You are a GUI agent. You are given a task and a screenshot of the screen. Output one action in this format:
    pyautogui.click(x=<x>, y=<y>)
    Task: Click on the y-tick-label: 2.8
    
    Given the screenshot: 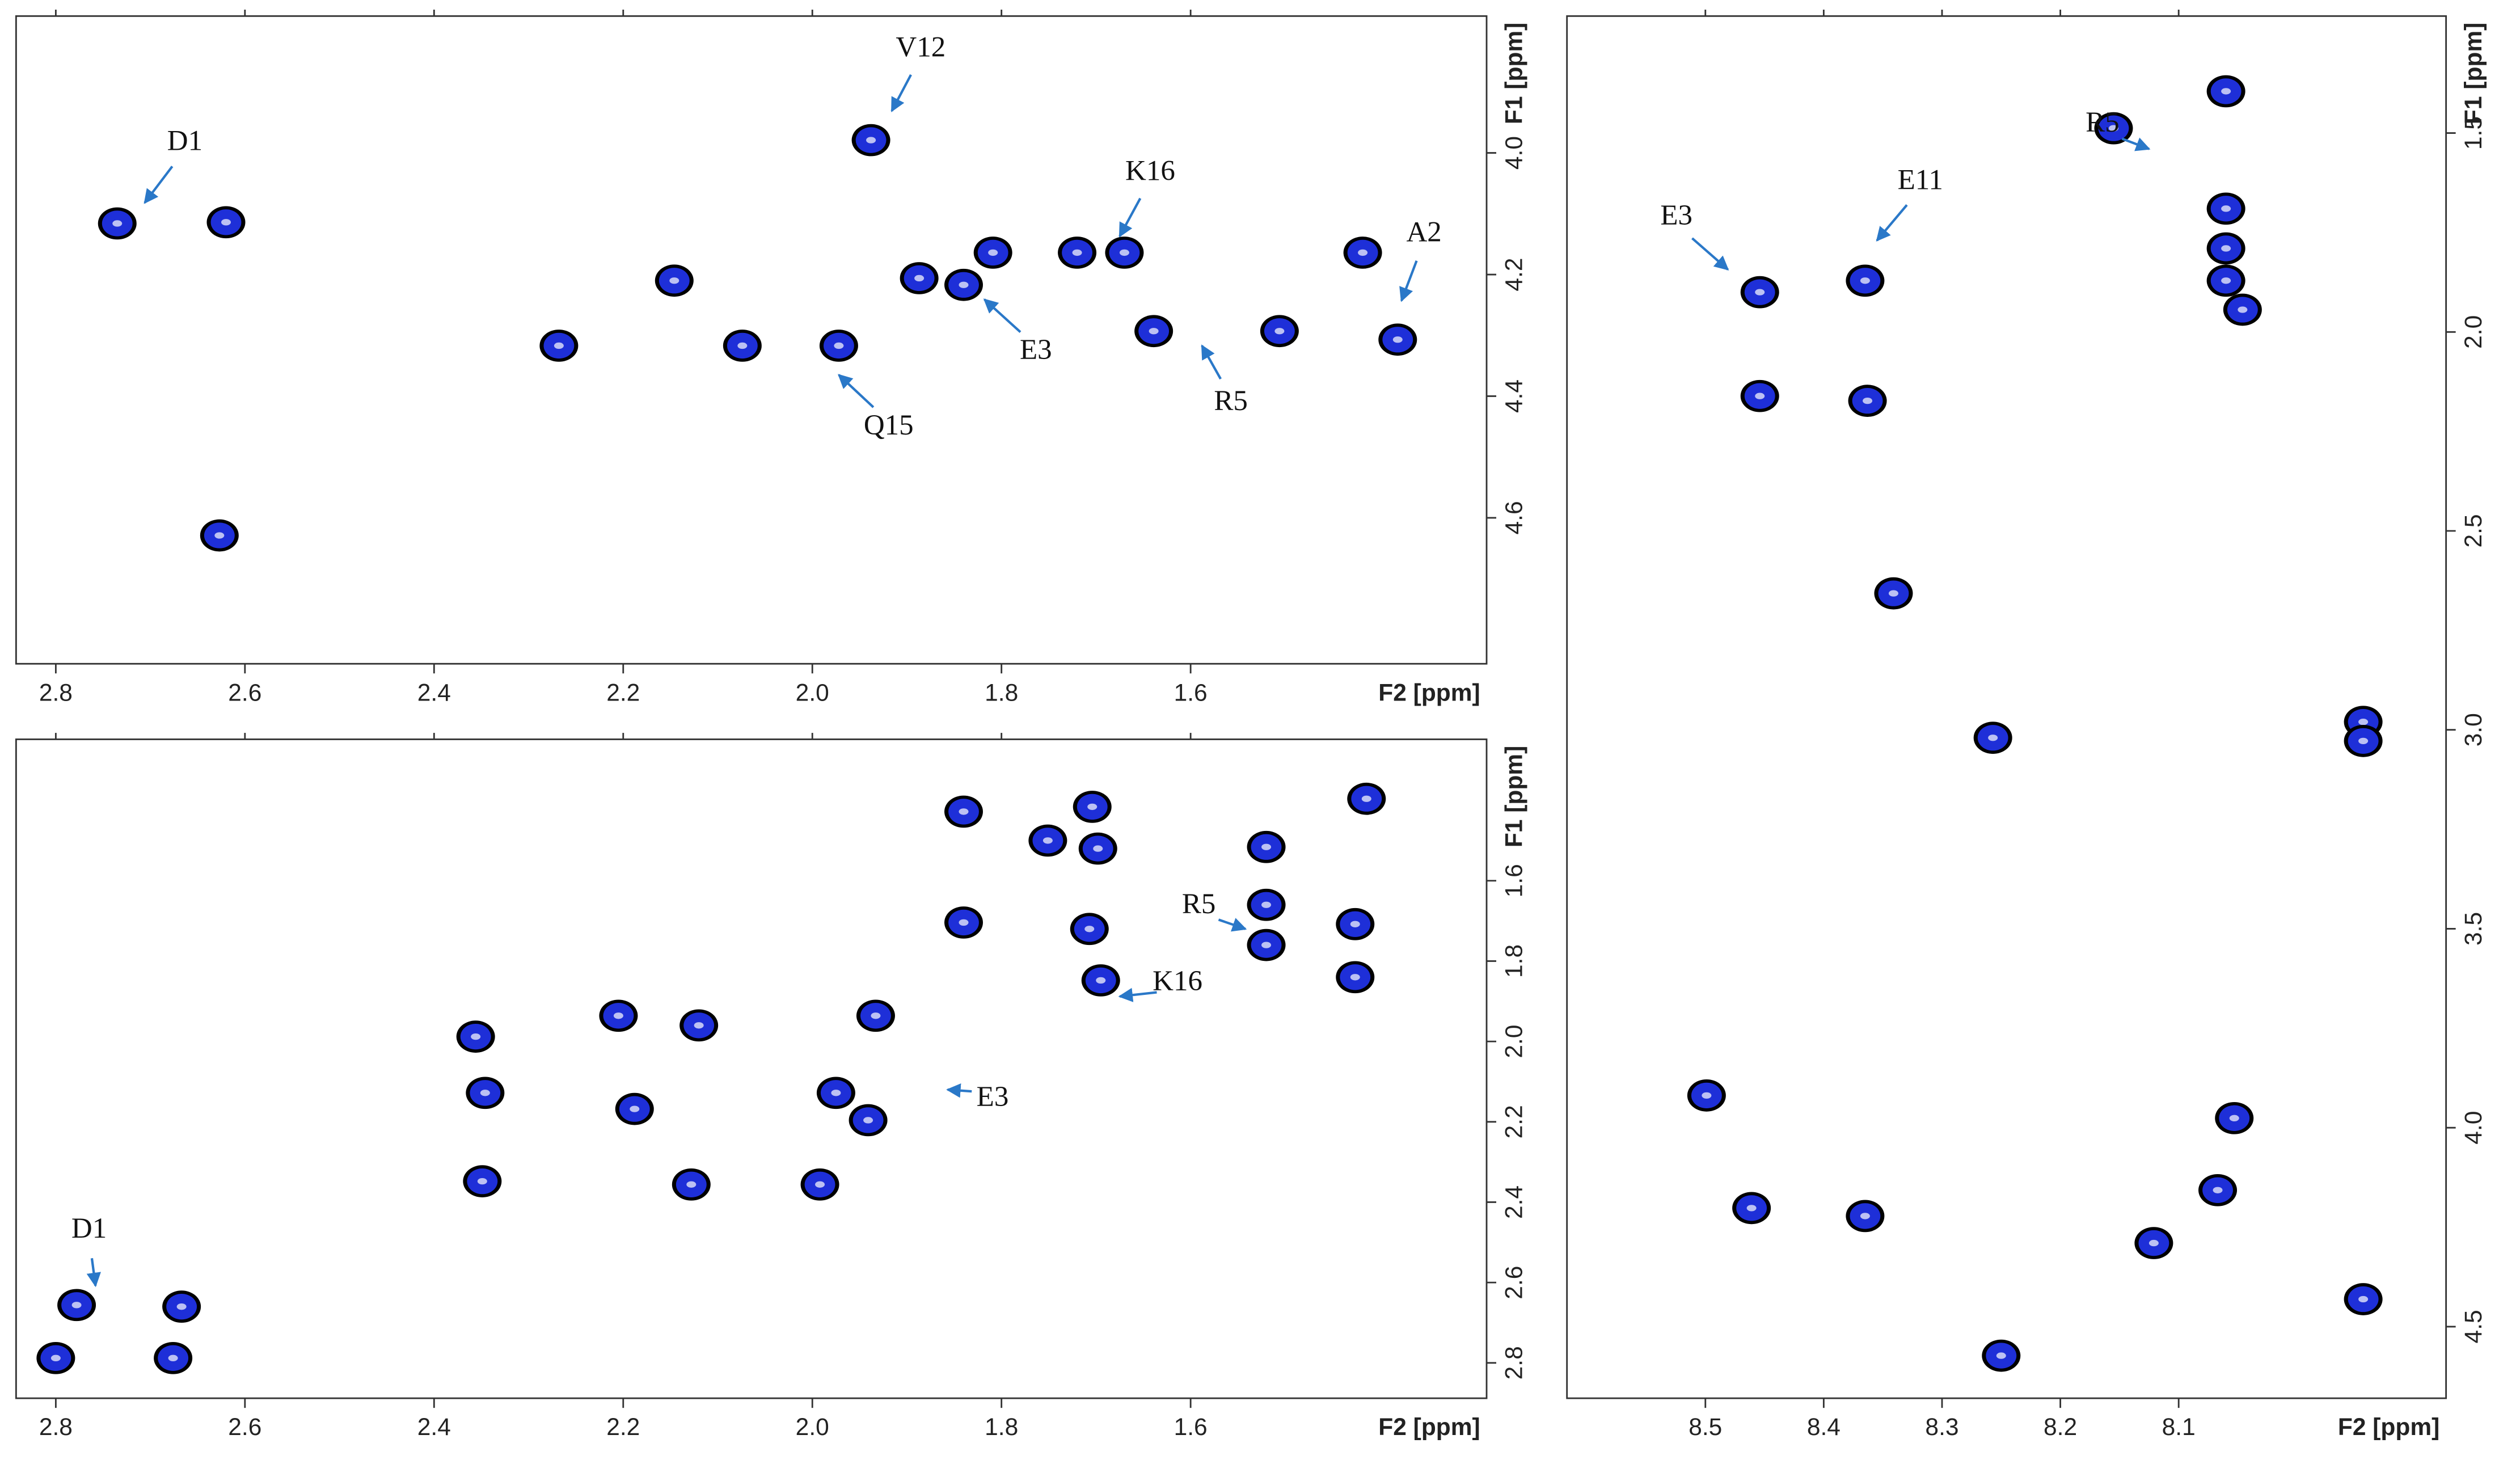 What is the action you would take?
    pyautogui.click(x=1514, y=1362)
    